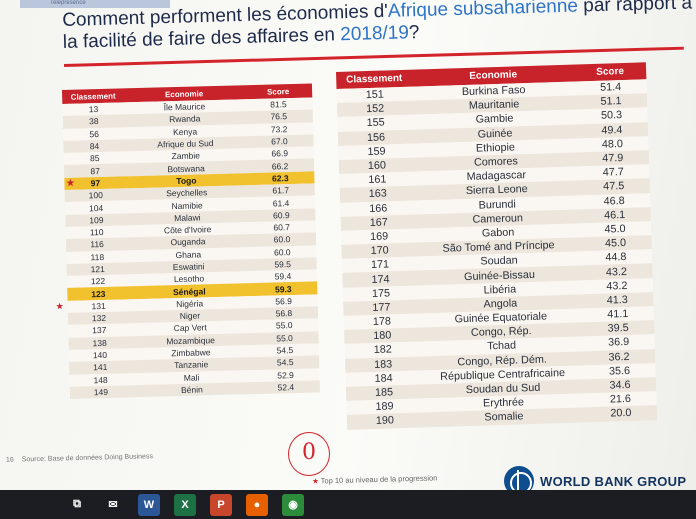  I want to click on score-cell: 56.9, so click(283, 301).